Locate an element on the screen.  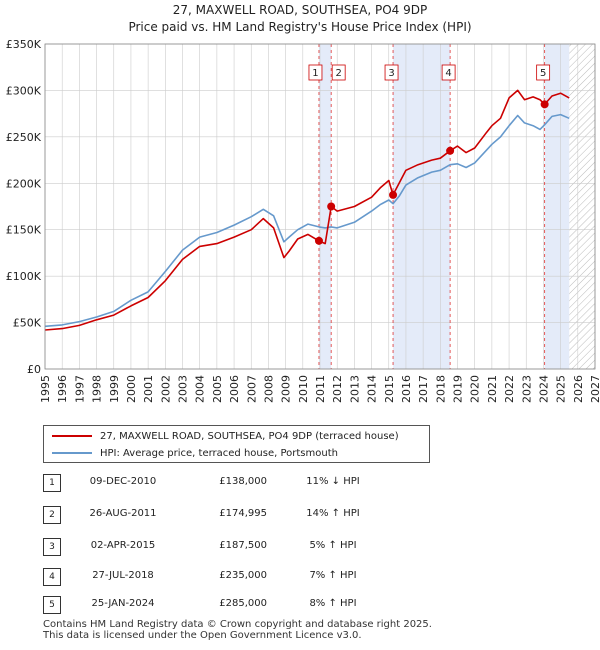
sale-hpi-change: 7% ↑ HPI is located at coordinates (333, 575).